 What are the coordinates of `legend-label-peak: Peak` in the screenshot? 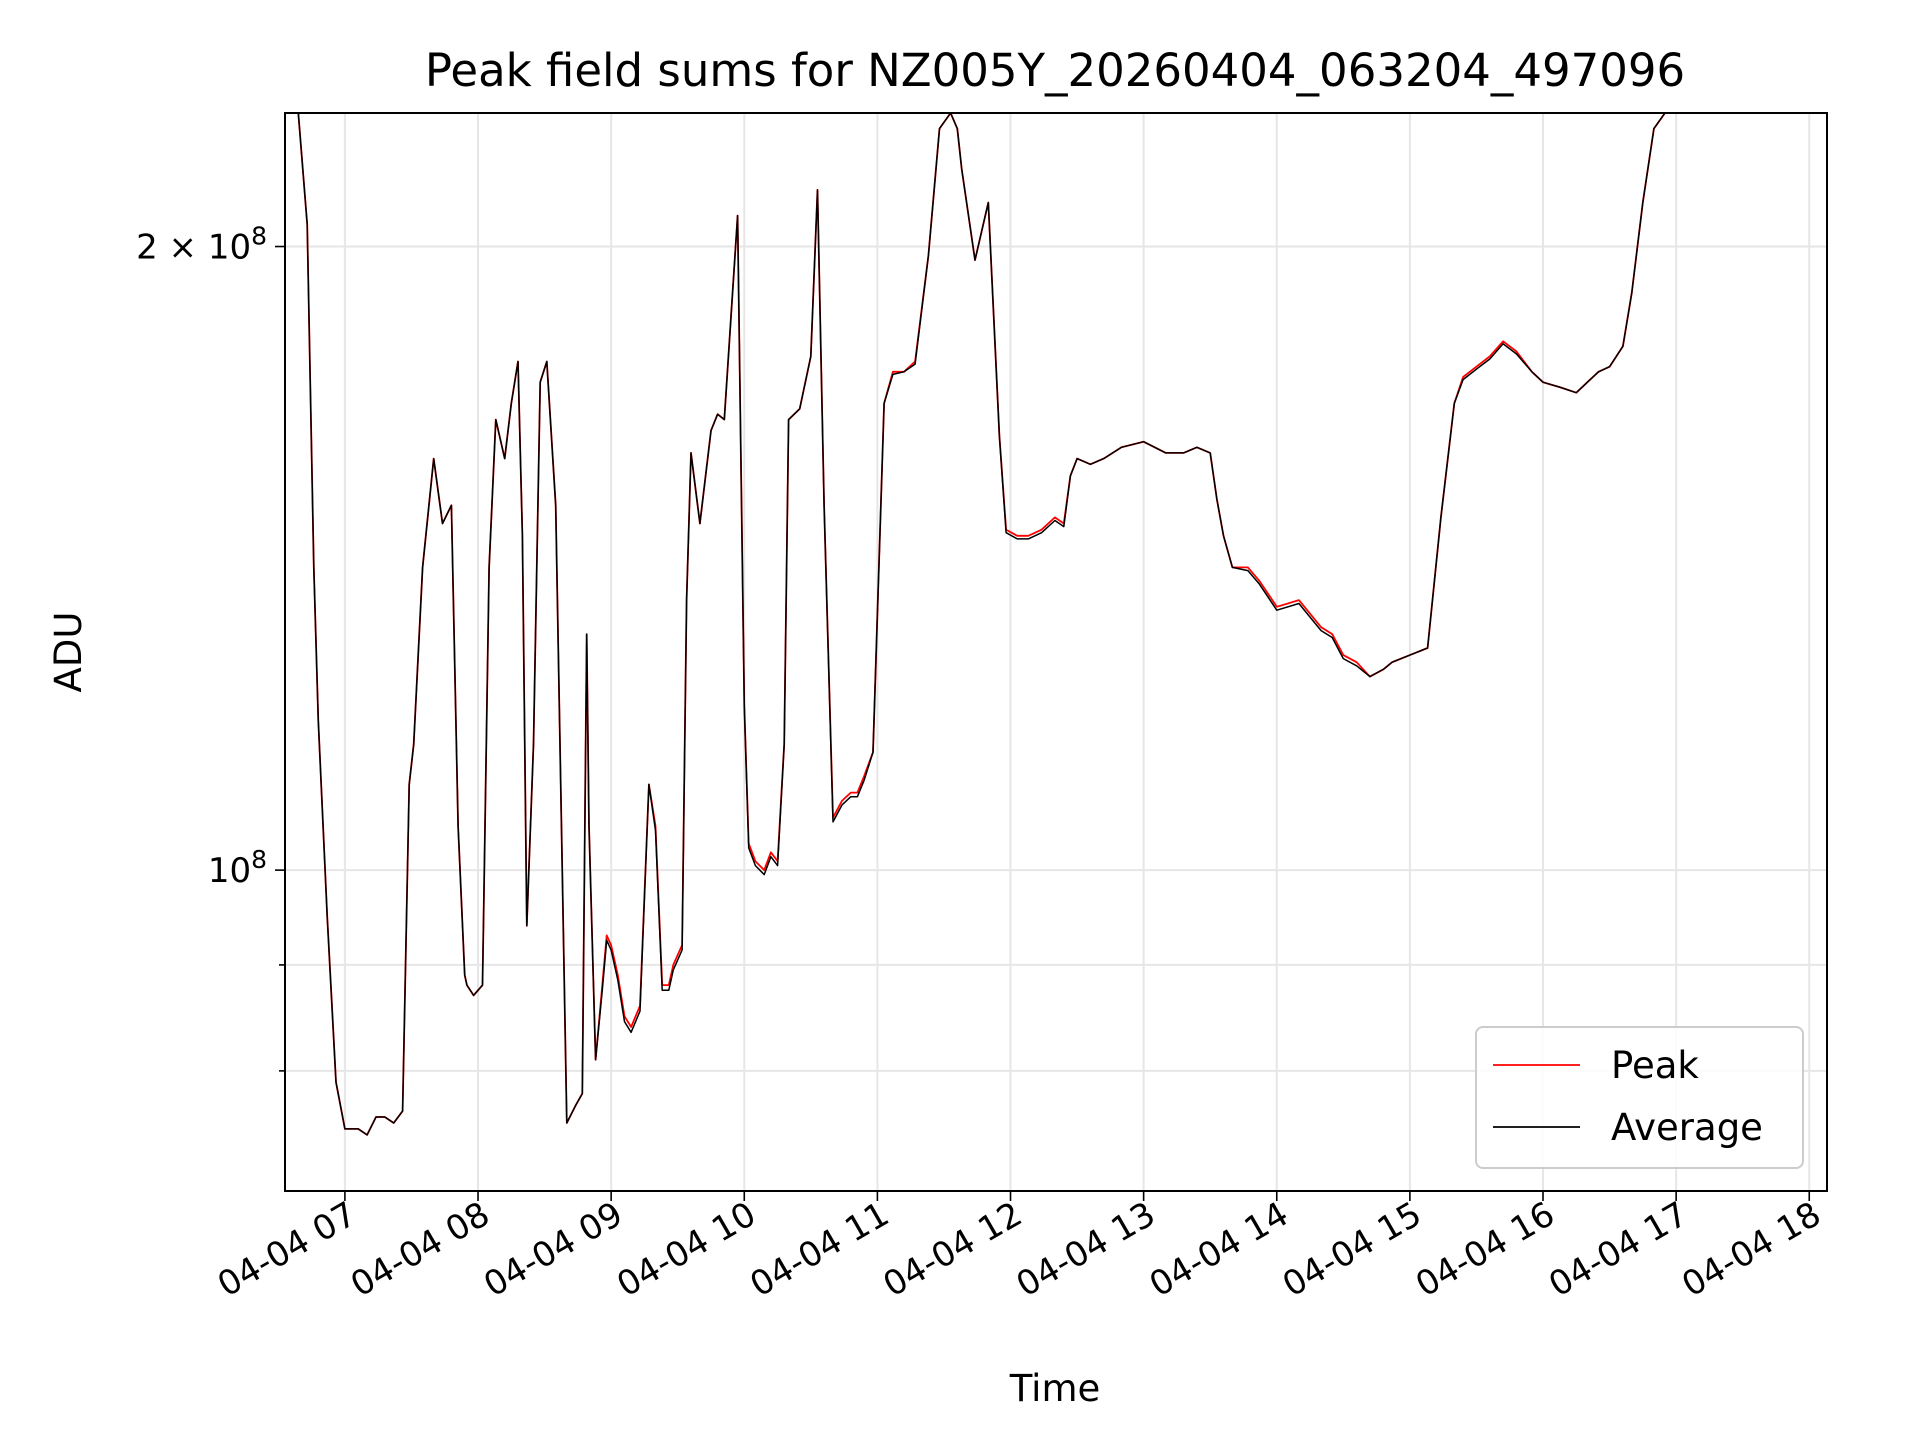 It's located at (1655, 1065).